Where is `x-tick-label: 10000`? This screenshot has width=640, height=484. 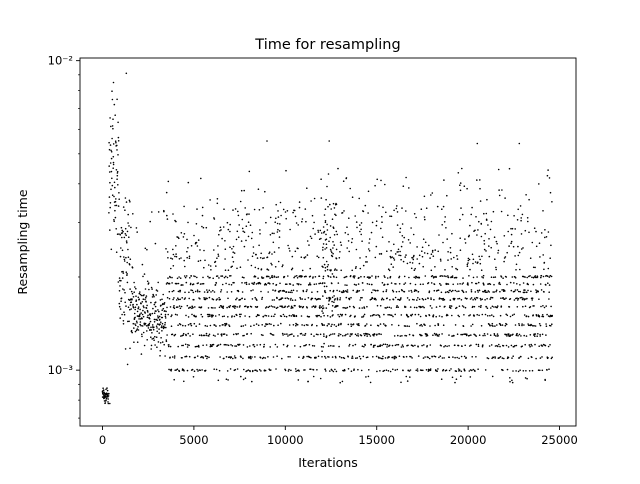 x-tick-label: 10000 is located at coordinates (285, 440).